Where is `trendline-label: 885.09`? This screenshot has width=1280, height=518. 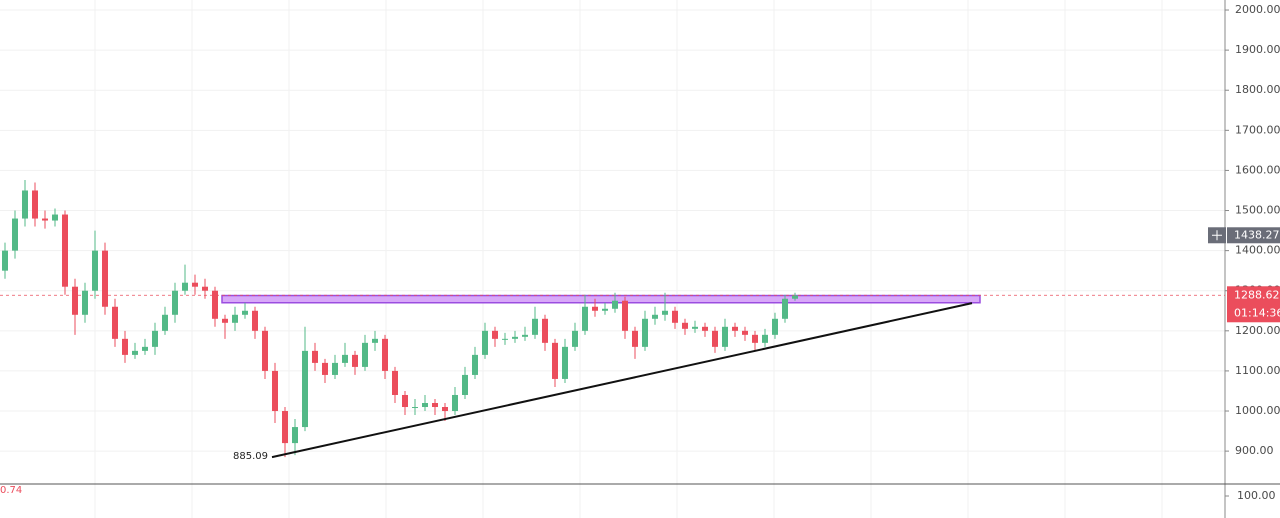
trendline-label: 885.09 is located at coordinates (250, 456).